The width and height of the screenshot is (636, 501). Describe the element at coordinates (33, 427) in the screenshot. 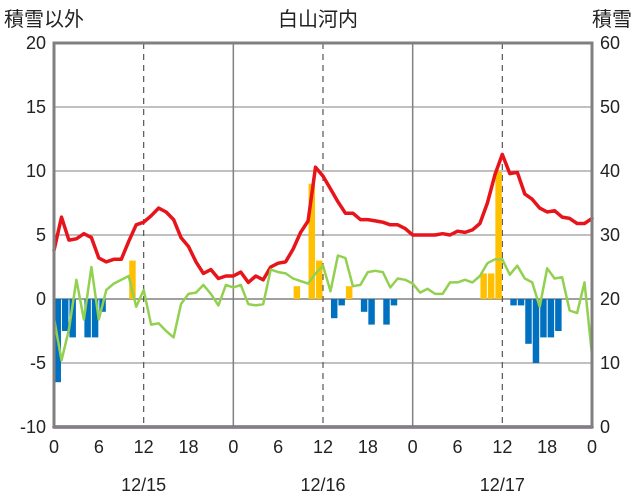

I see `left-tick-label: -10` at that location.